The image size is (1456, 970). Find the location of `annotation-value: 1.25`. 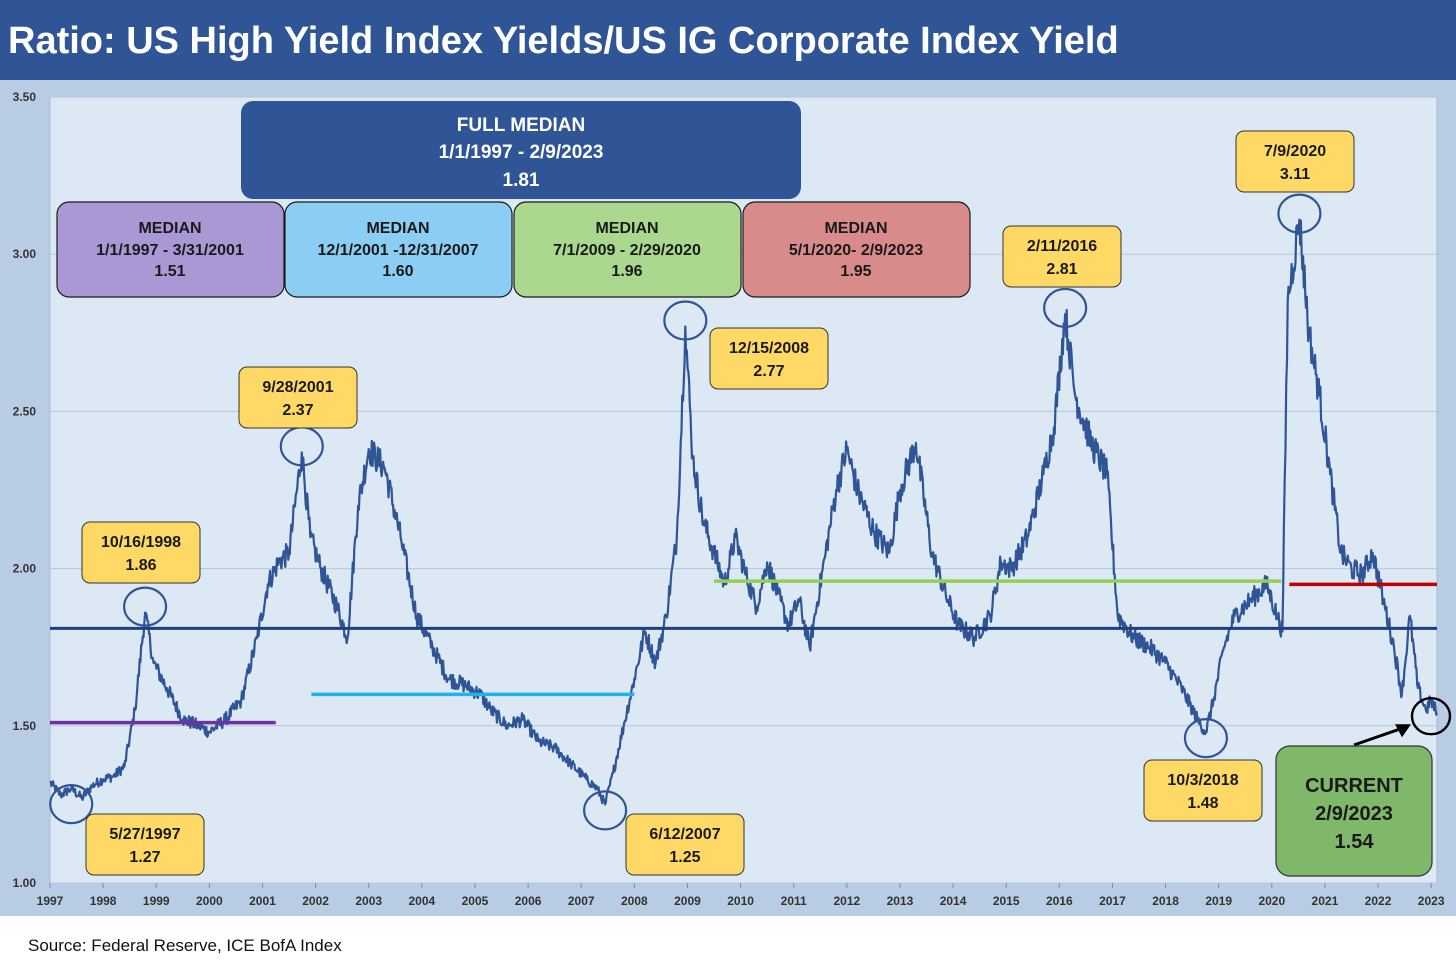

annotation-value: 1.25 is located at coordinates (684, 857).